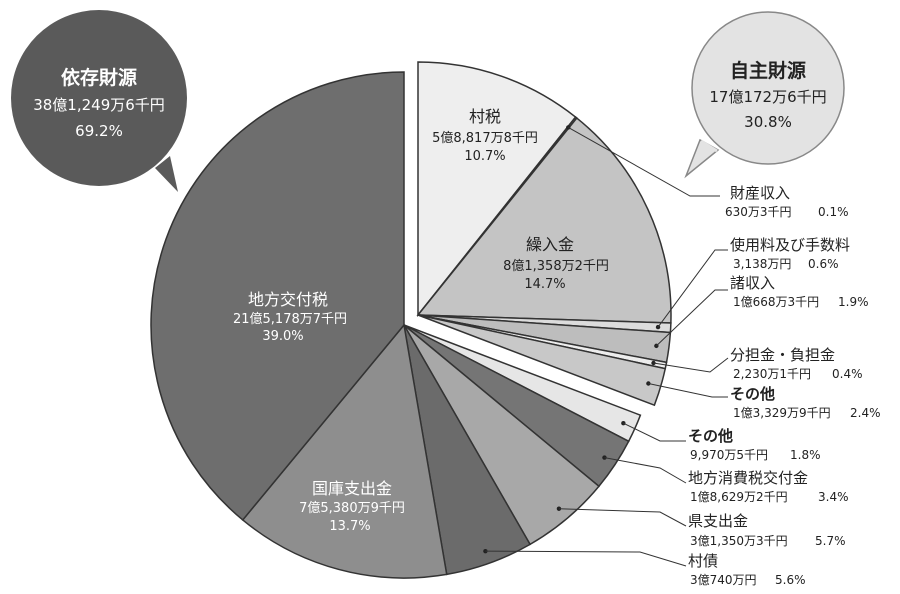 This screenshot has height=594, width=900. Describe the element at coordinates (776, 302) in the screenshot. I see `slice-amount-諸収入: 1億668万3千円` at that location.